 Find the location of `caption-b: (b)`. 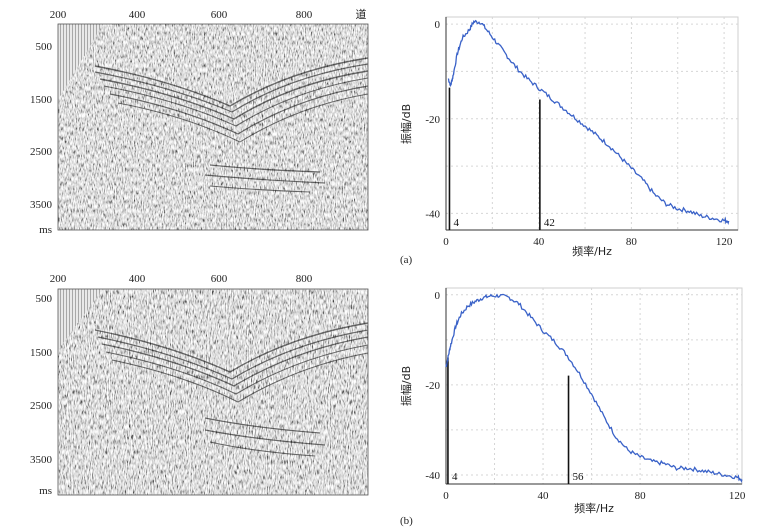

caption-b: (b) is located at coordinates (406, 521).